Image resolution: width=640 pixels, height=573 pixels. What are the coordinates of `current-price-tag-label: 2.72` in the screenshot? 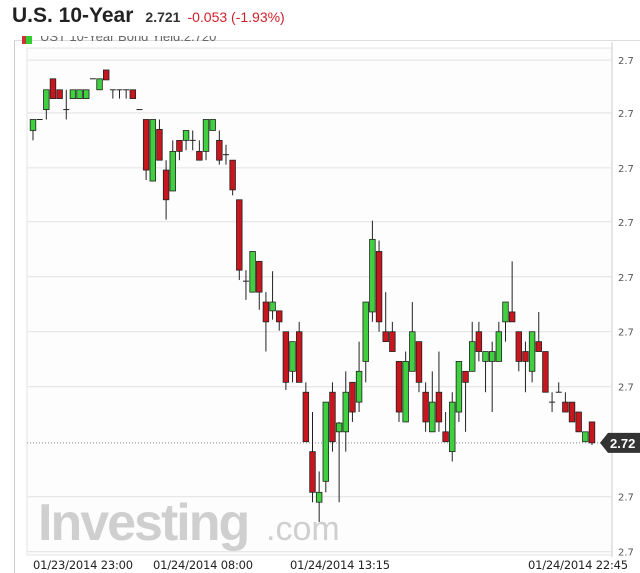 It's located at (622, 443).